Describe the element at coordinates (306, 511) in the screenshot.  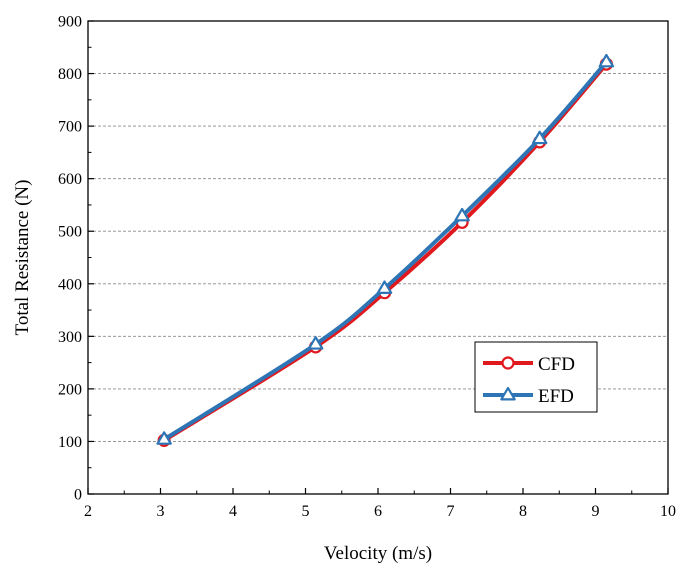
I see `x-tick-label: 5` at that location.